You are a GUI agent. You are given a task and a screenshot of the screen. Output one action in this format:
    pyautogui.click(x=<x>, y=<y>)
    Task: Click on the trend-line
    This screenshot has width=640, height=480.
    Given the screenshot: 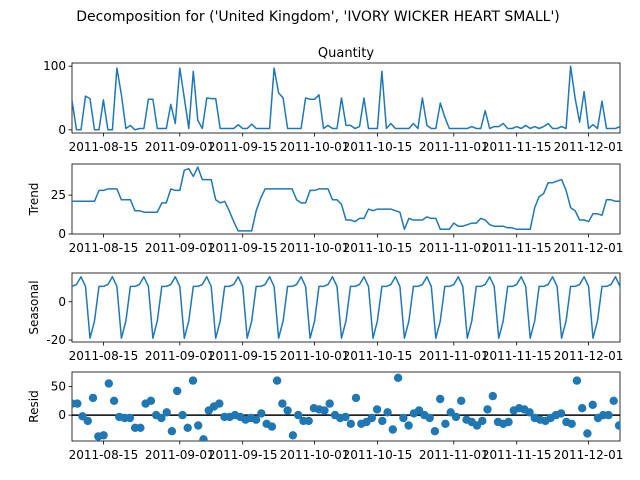 What is the action you would take?
    pyautogui.click(x=346, y=199)
    